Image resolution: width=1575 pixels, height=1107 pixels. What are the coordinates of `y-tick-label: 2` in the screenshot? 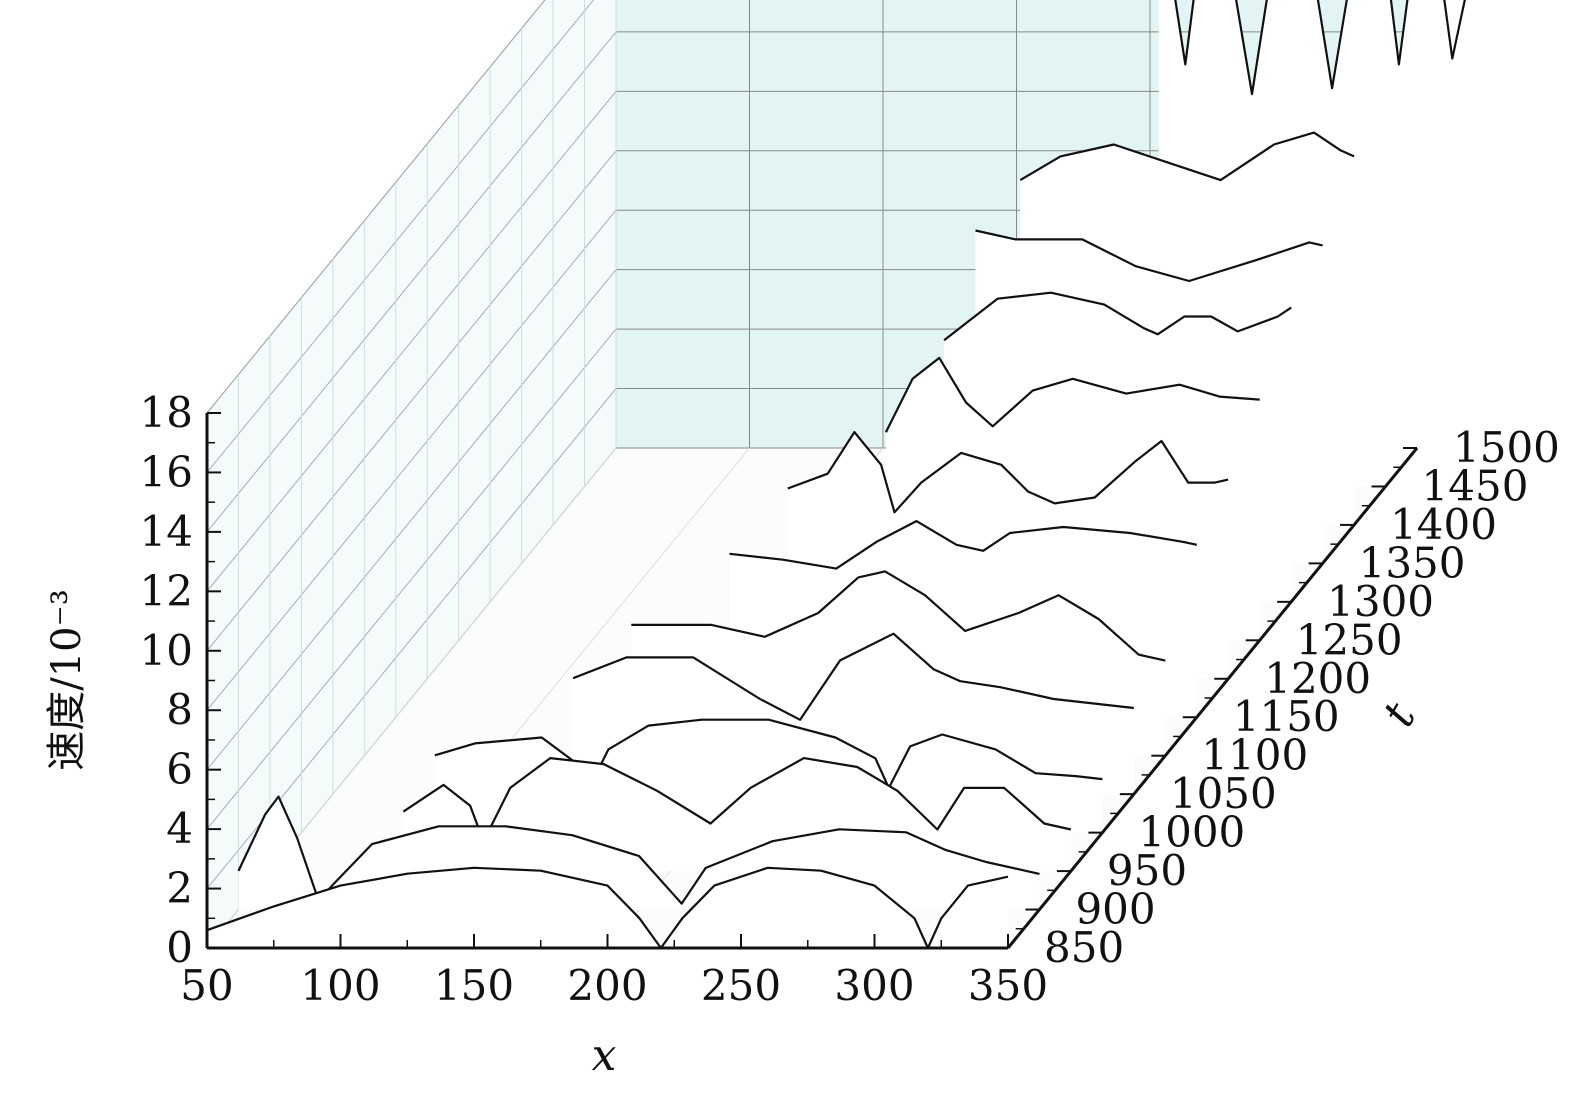 It's located at (179, 888).